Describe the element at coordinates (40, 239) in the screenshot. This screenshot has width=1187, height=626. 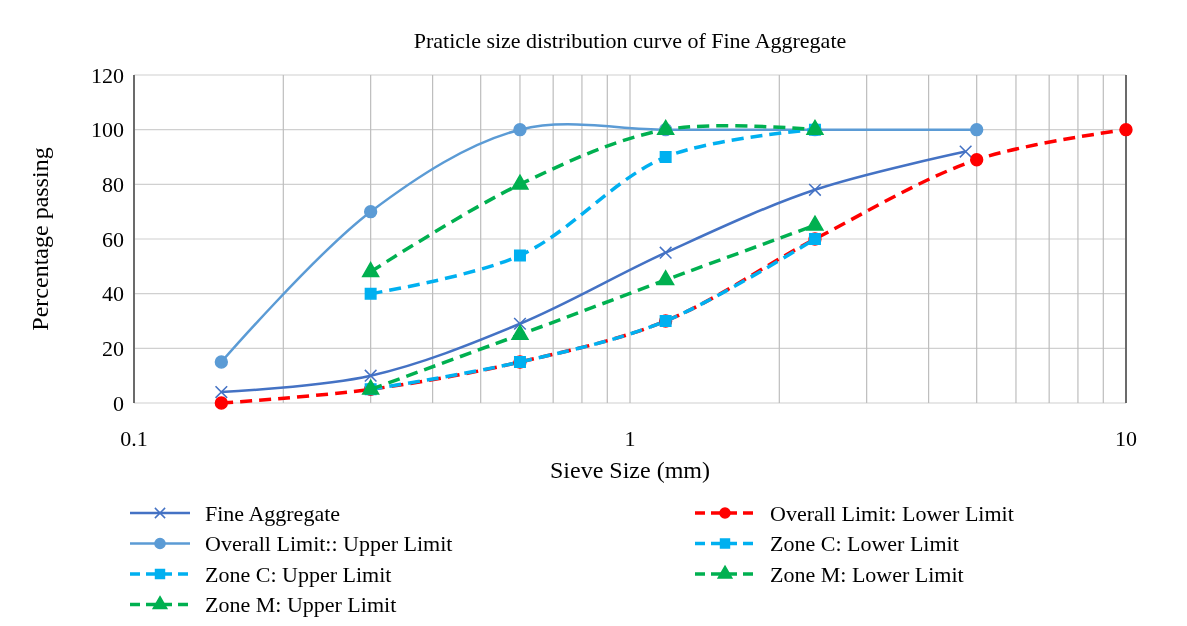
I see `y-axis-title: Percentage passing` at that location.